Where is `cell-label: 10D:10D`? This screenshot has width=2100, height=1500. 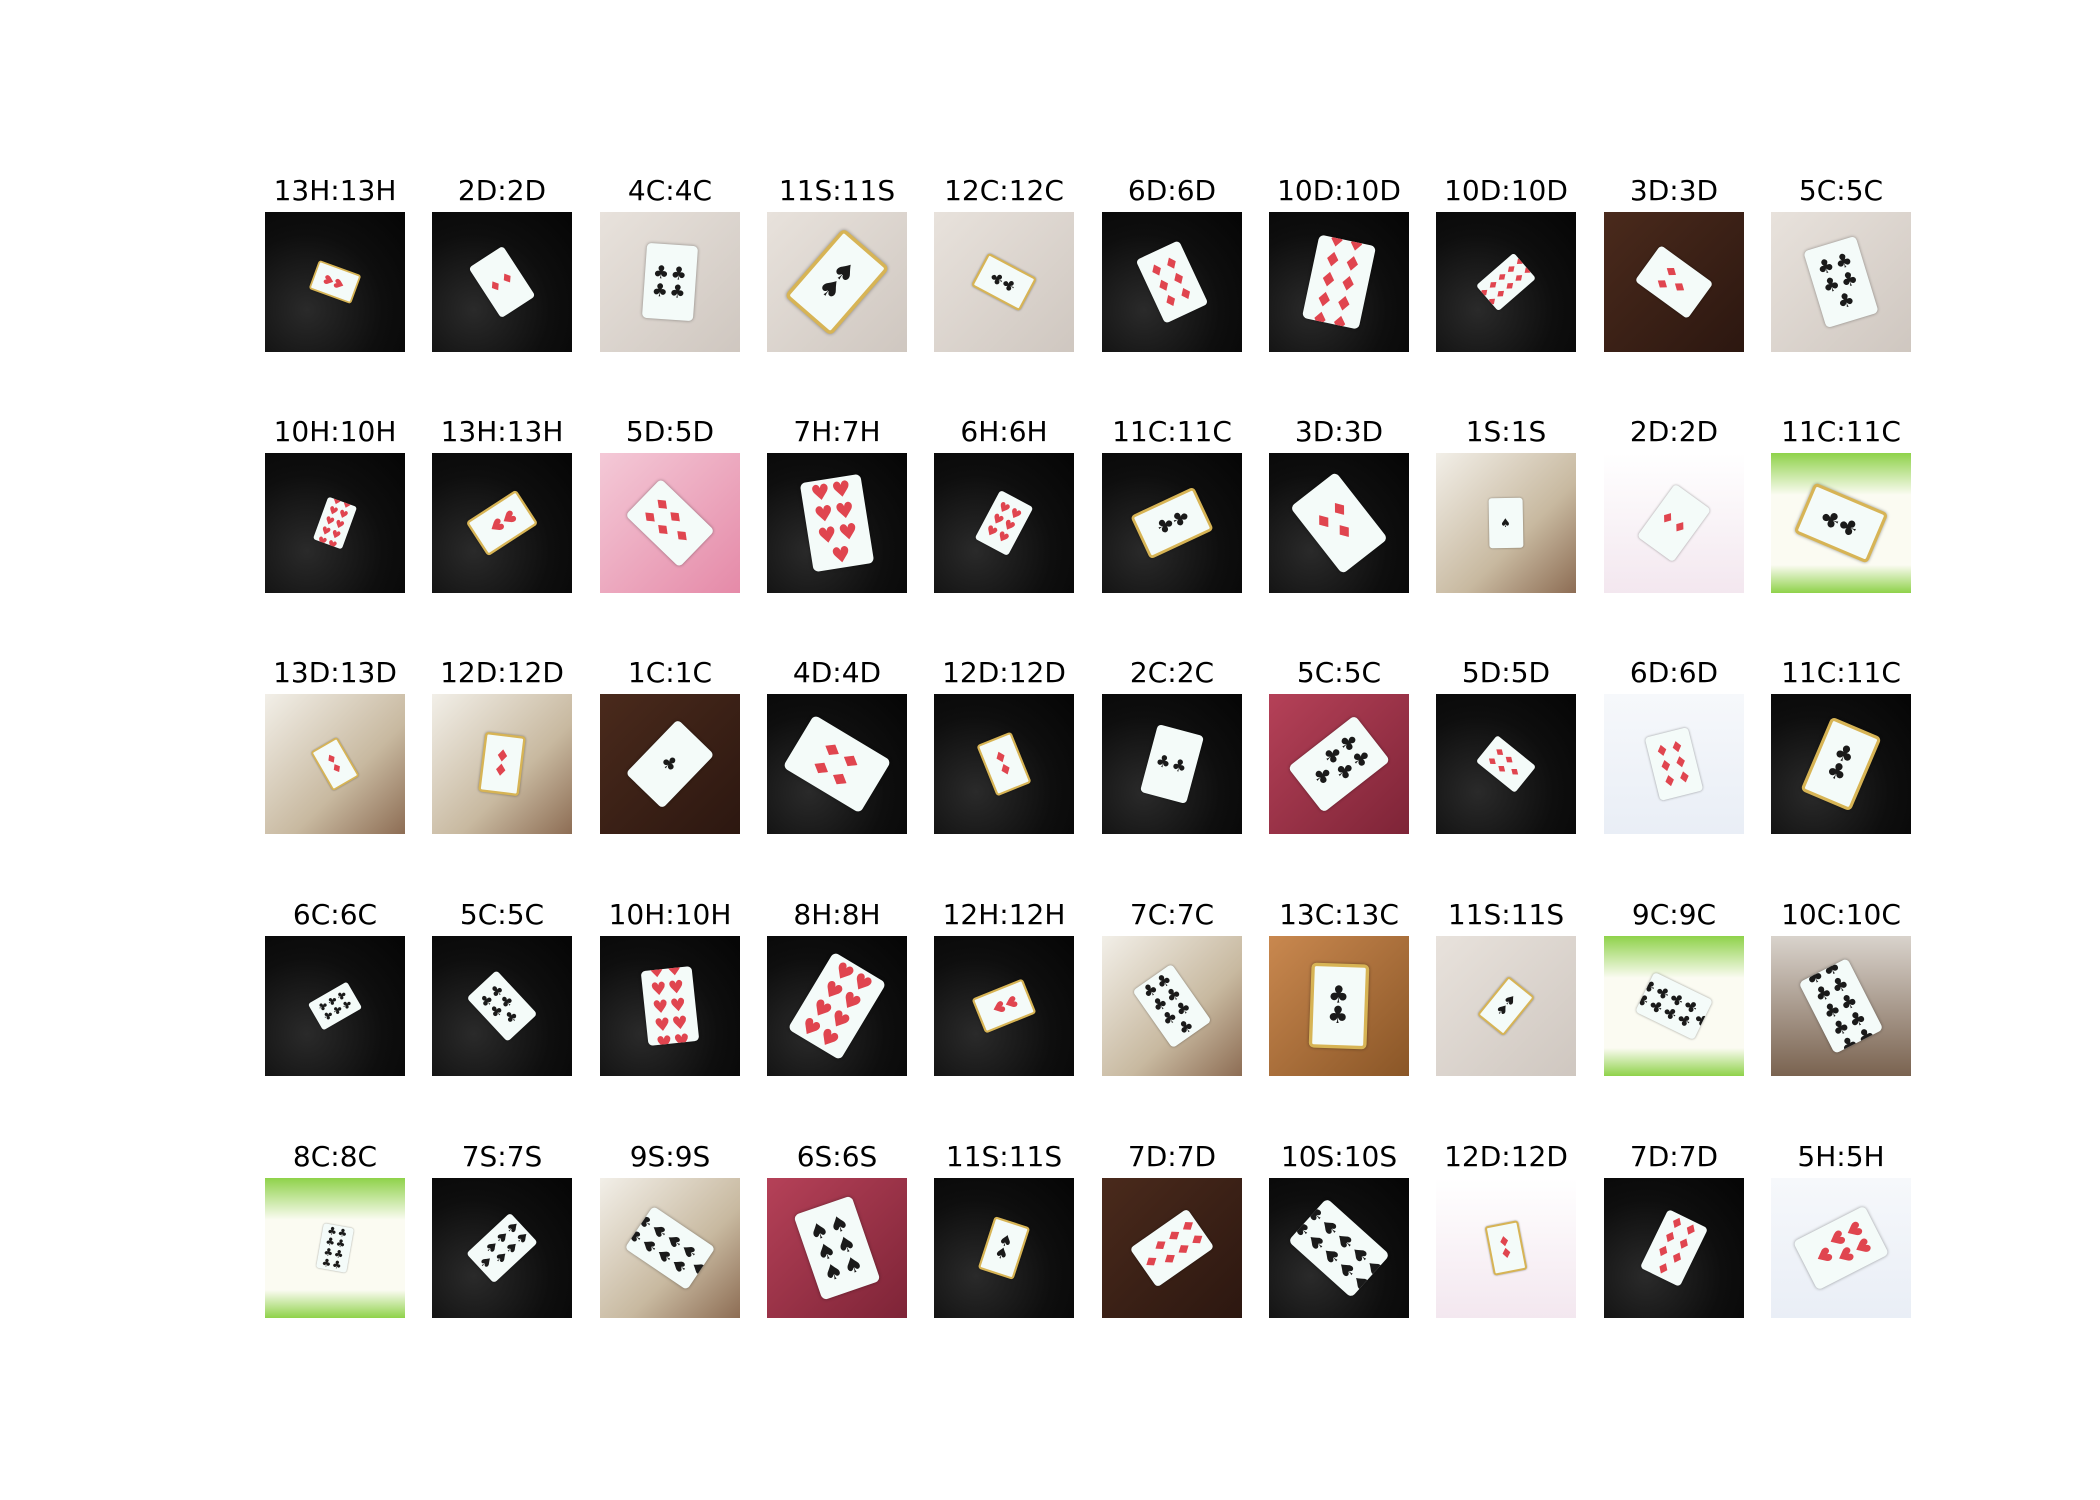
cell-label: 10D:10D is located at coordinates (1506, 190).